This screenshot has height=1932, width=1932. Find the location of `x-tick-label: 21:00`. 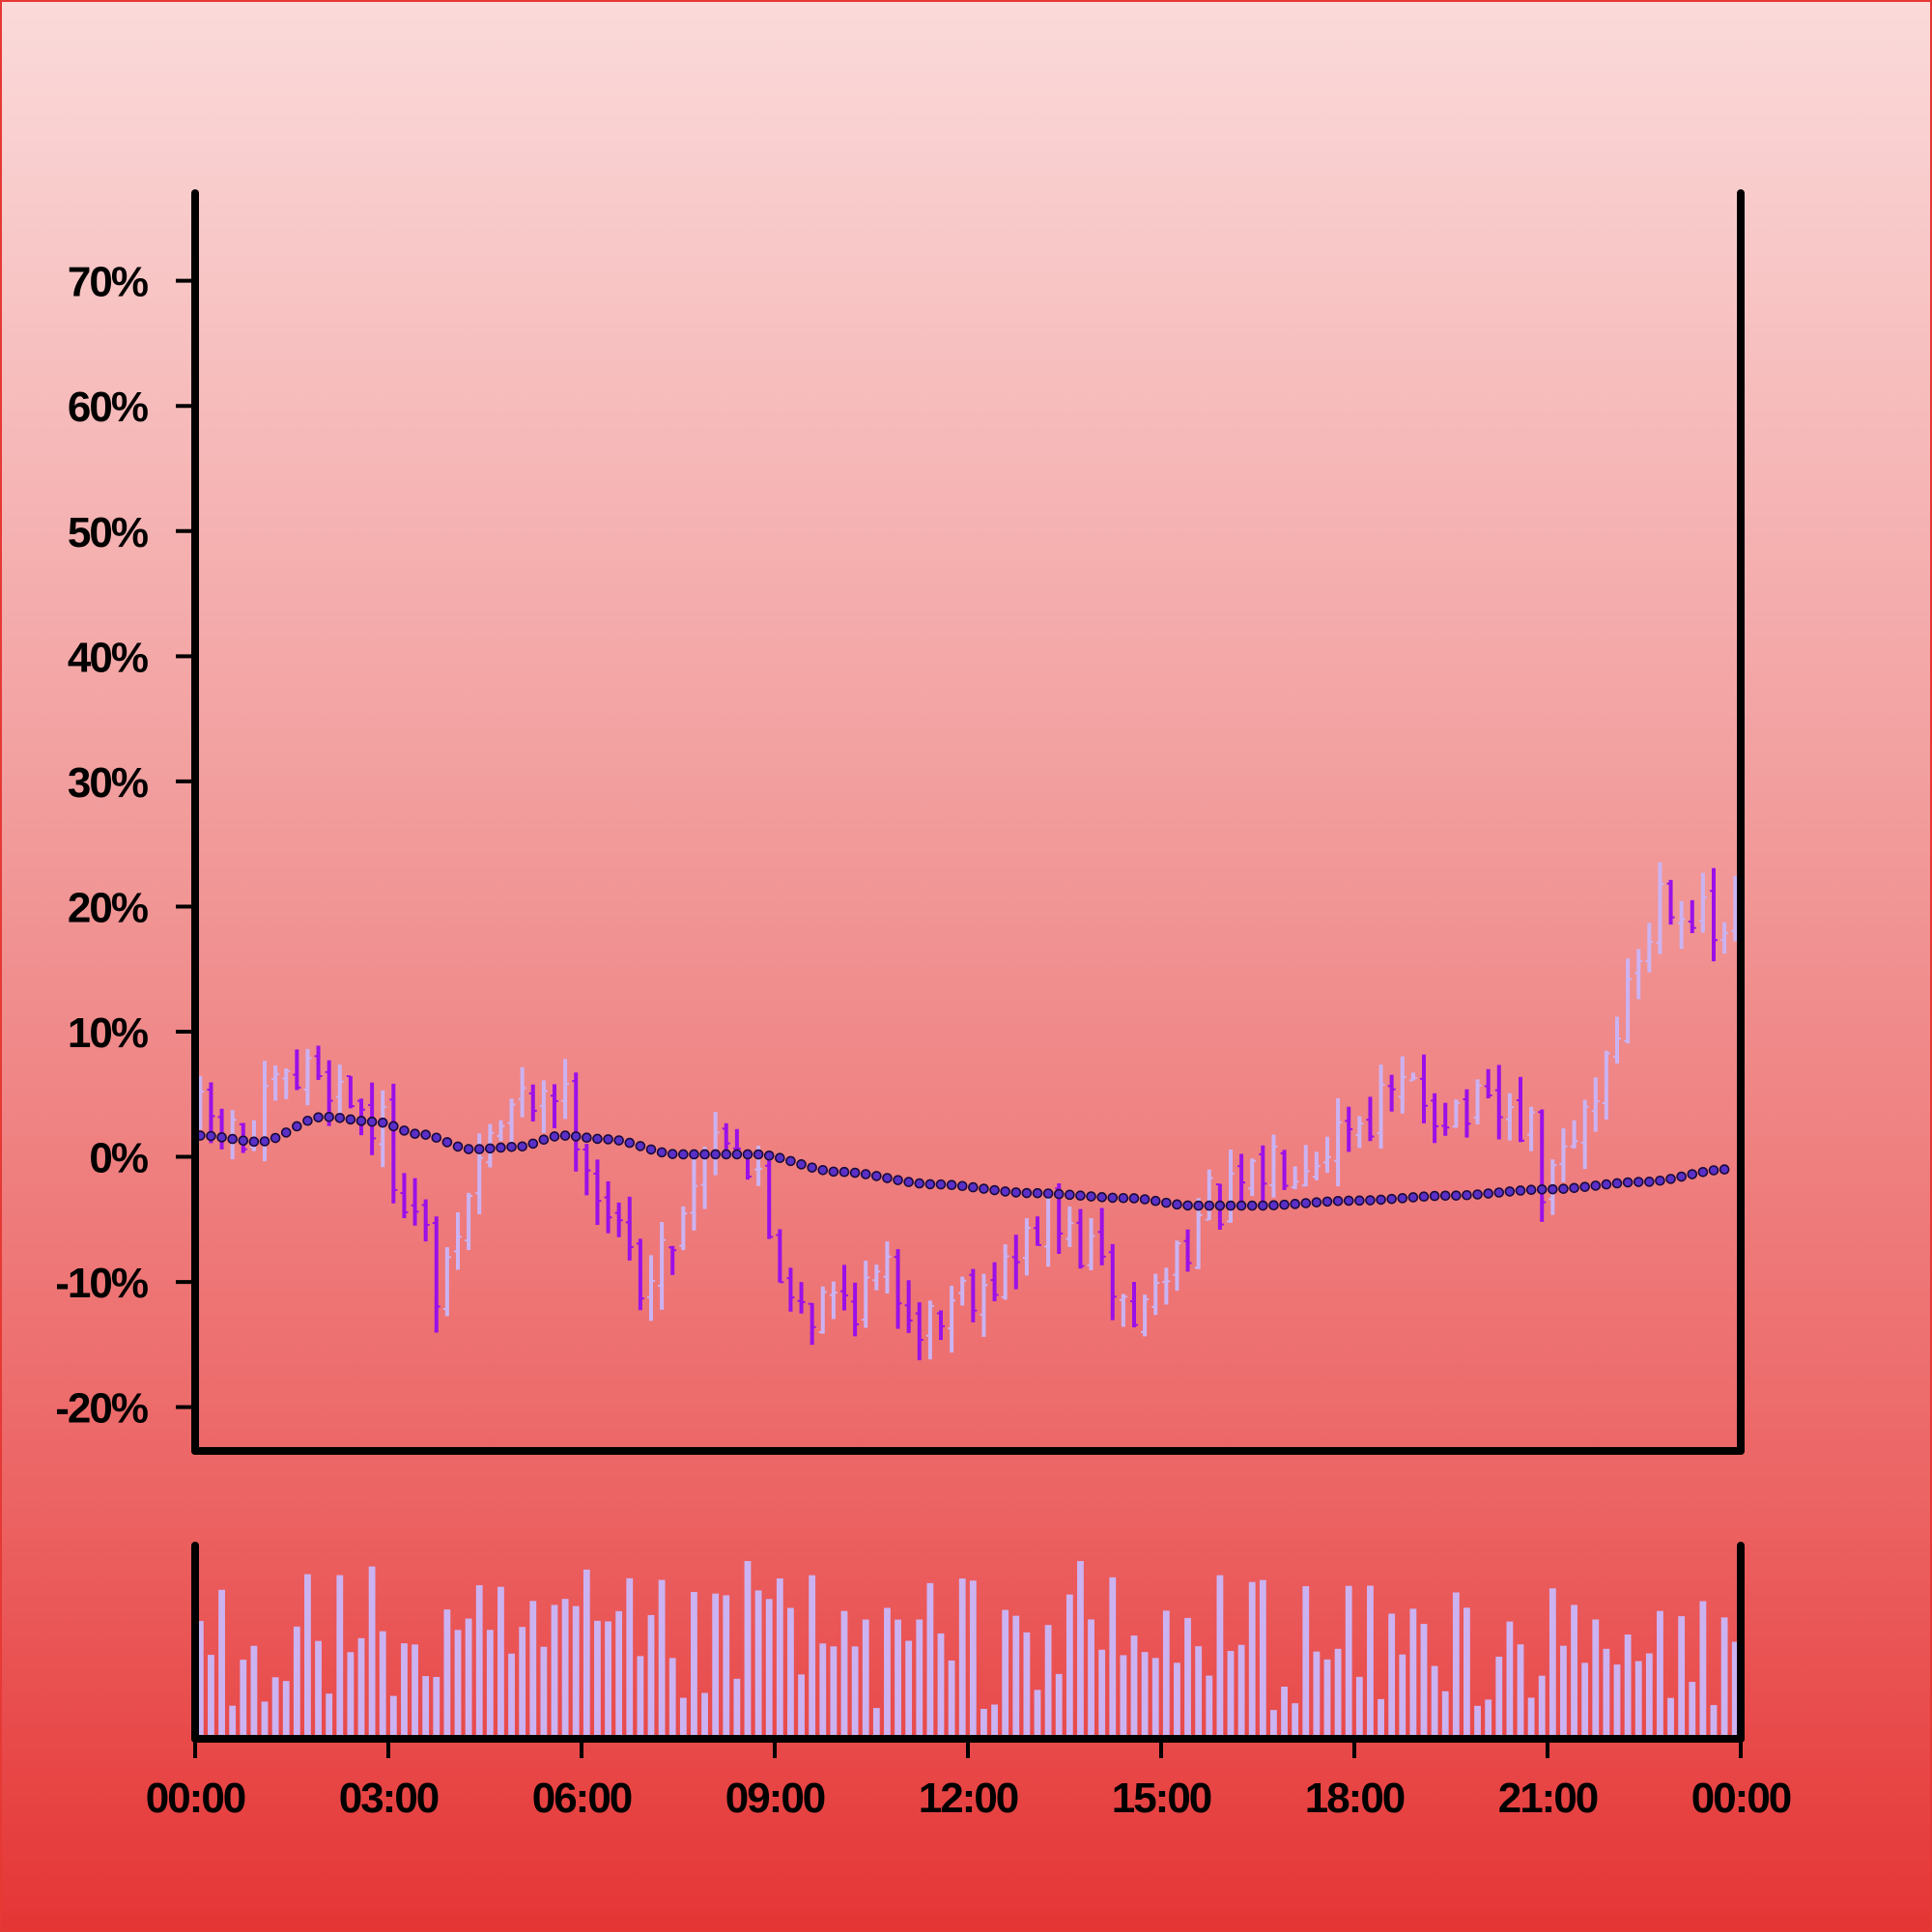

x-tick-label: 21:00 is located at coordinates (1548, 1798).